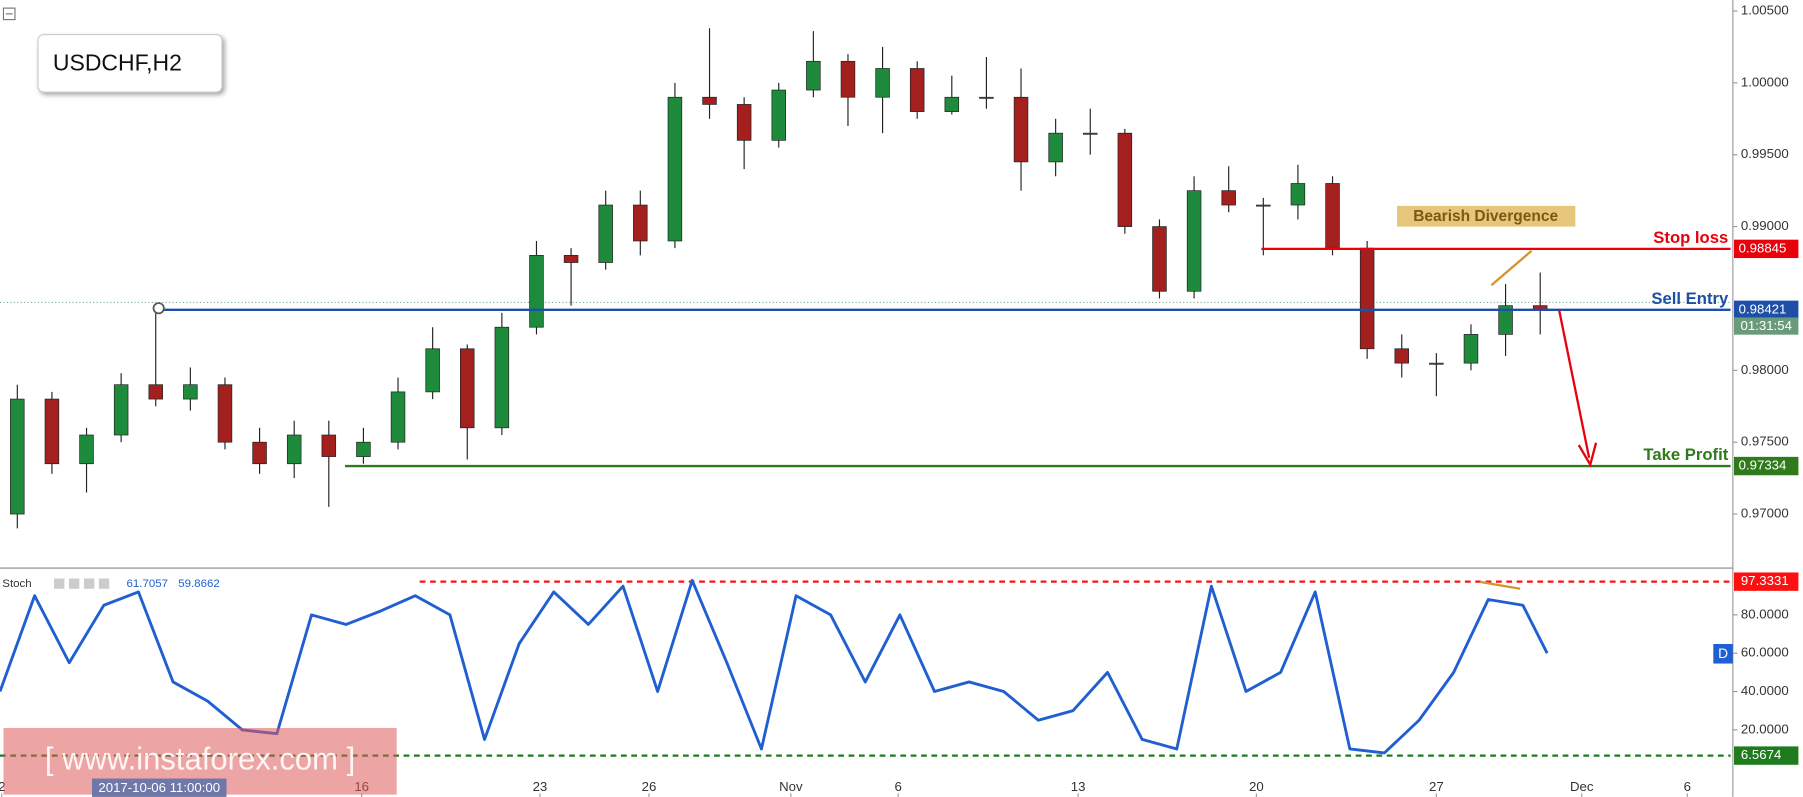 The width and height of the screenshot is (1803, 797). What do you see at coordinates (1763, 308) in the screenshot?
I see `level-value: 0.98421` at bounding box center [1763, 308].